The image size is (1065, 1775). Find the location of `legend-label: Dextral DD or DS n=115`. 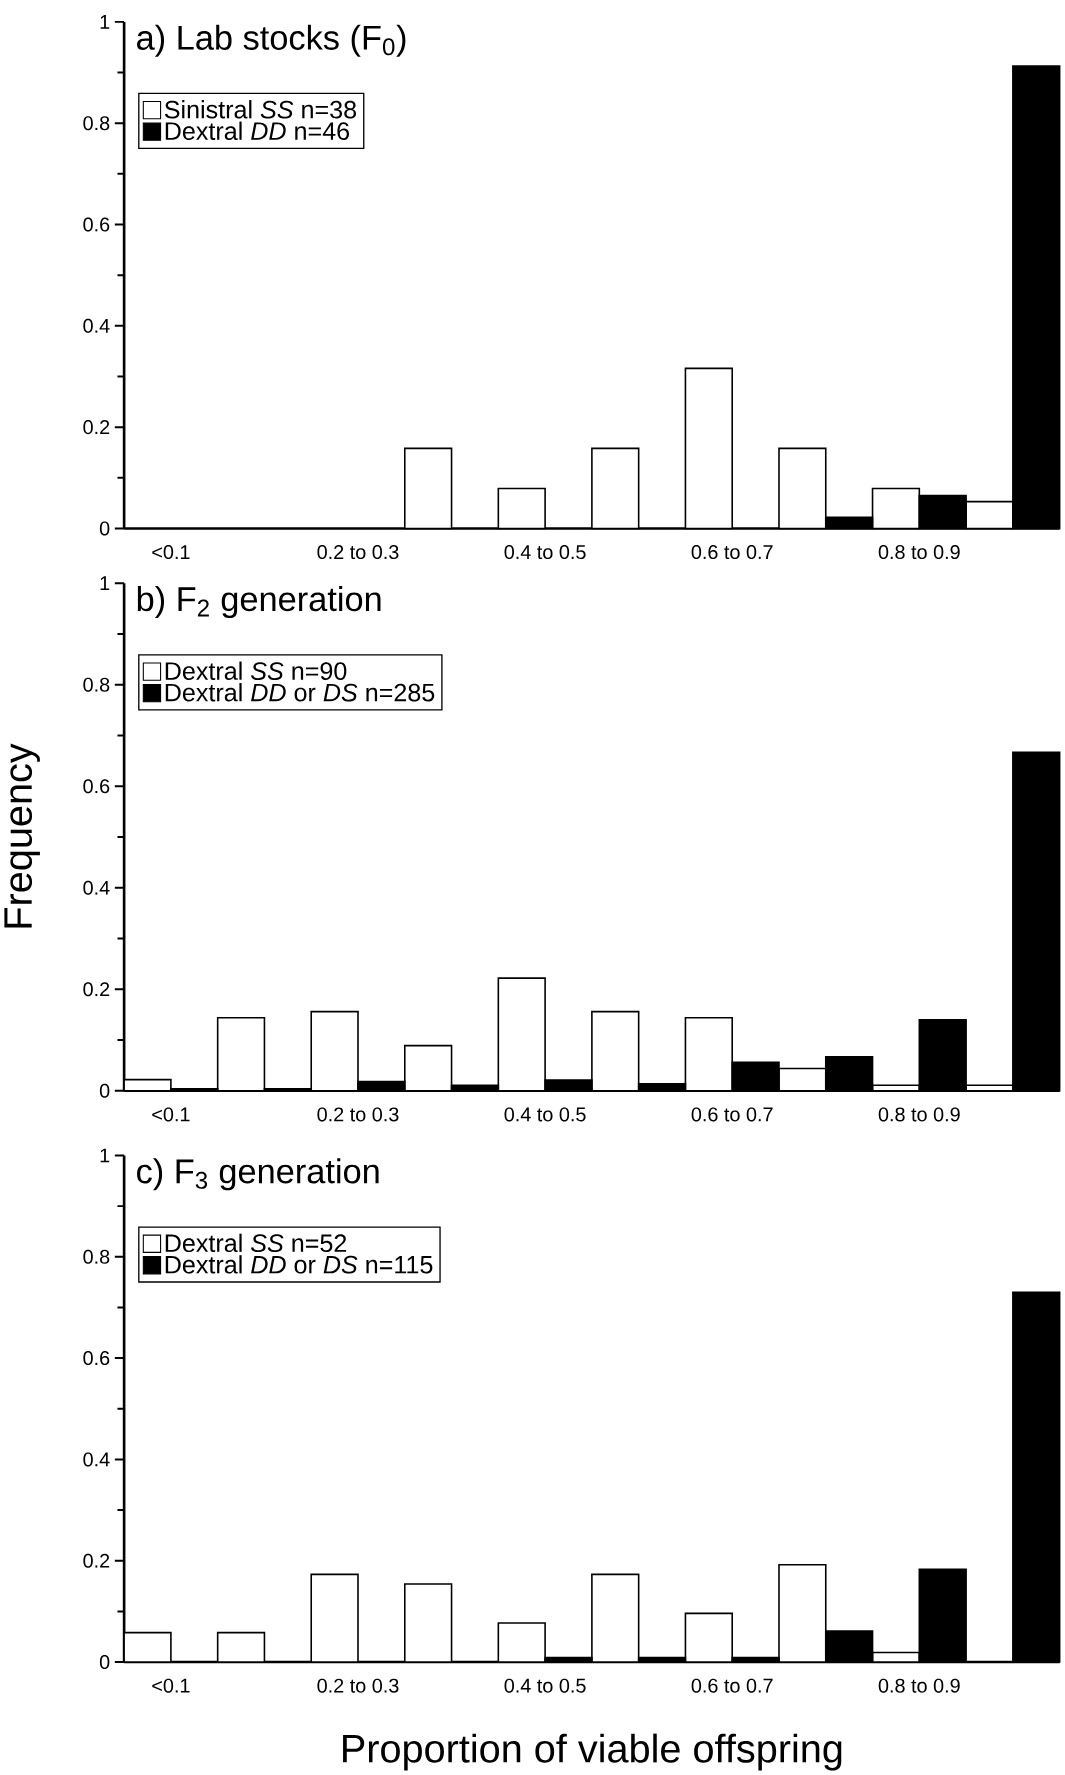

legend-label: Dextral DD or DS n=115 is located at coordinates (299, 1264).